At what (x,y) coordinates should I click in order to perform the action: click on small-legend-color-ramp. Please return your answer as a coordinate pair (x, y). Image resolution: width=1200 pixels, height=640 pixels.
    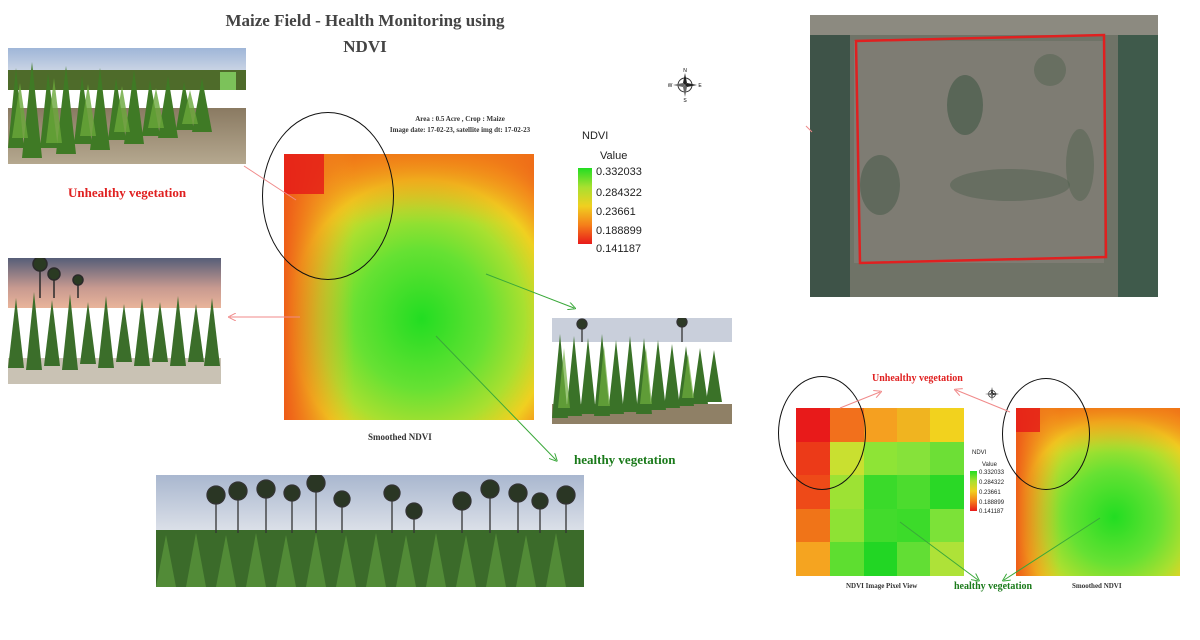
    Looking at the image, I should click on (973, 491).